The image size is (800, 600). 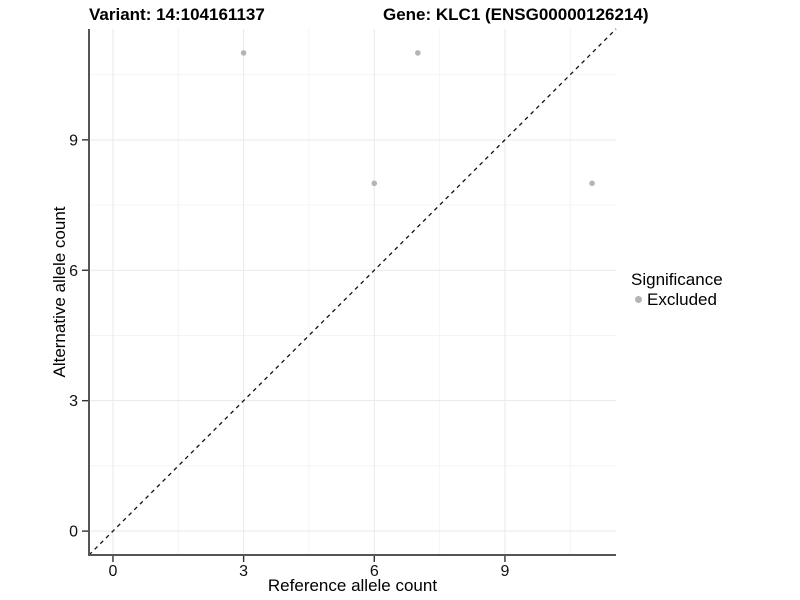 I want to click on legend: Significance Excluded, so click(x=677, y=289).